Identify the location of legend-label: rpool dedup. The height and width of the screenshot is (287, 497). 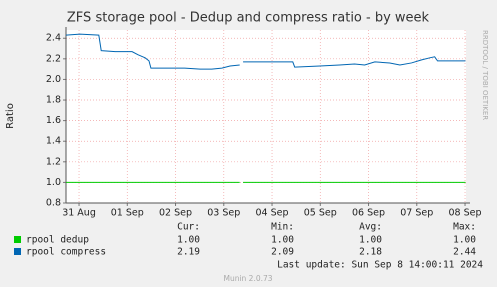
(57, 240).